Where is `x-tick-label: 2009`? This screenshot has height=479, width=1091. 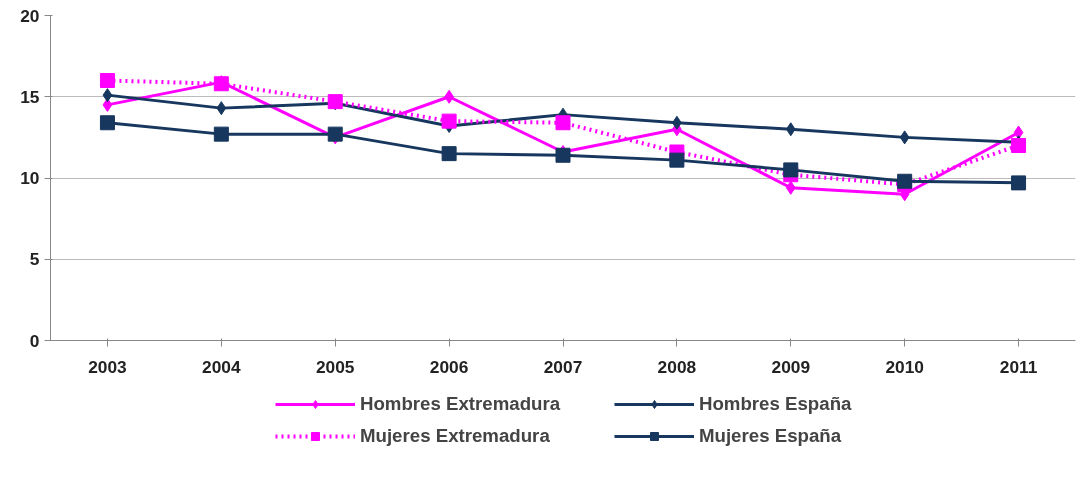
x-tick-label: 2009 is located at coordinates (791, 366).